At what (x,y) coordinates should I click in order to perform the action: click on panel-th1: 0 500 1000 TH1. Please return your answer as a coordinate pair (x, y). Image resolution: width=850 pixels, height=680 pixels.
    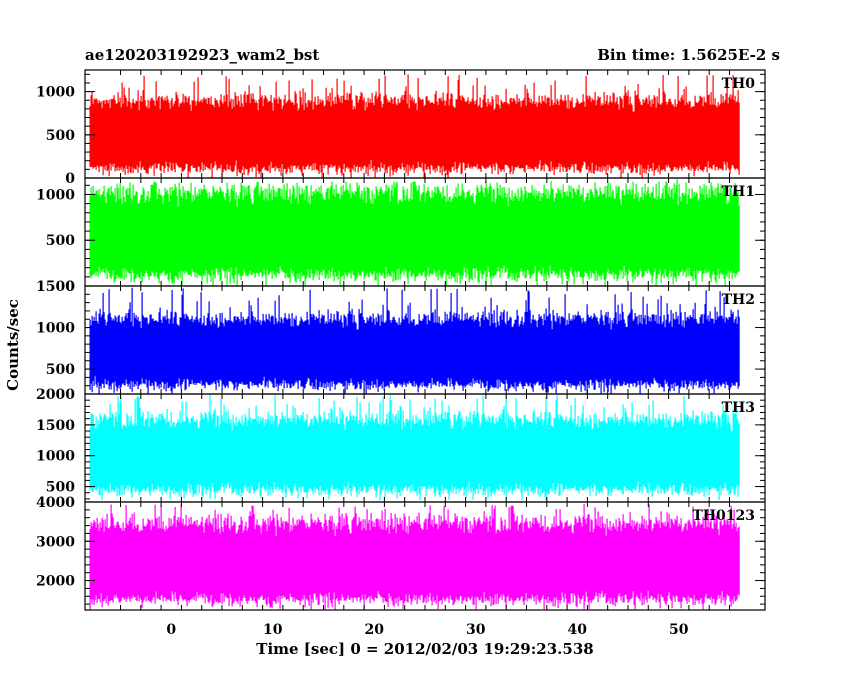
    Looking at the image, I should click on (401, 236).